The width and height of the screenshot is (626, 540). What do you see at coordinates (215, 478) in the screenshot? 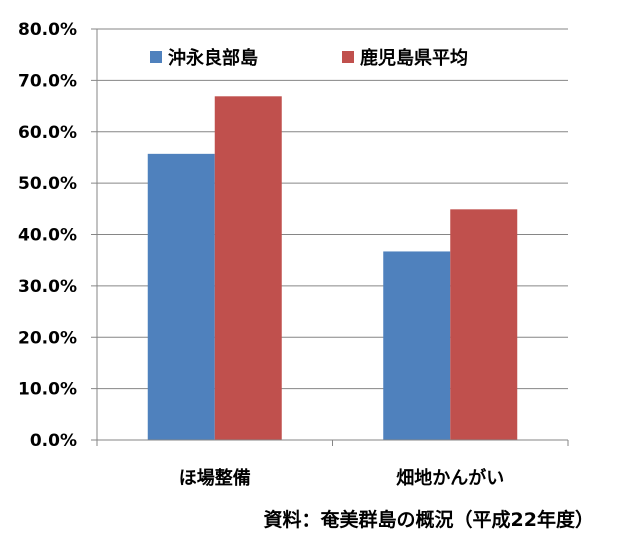
I see `x-category-label: ほ場整備` at bounding box center [215, 478].